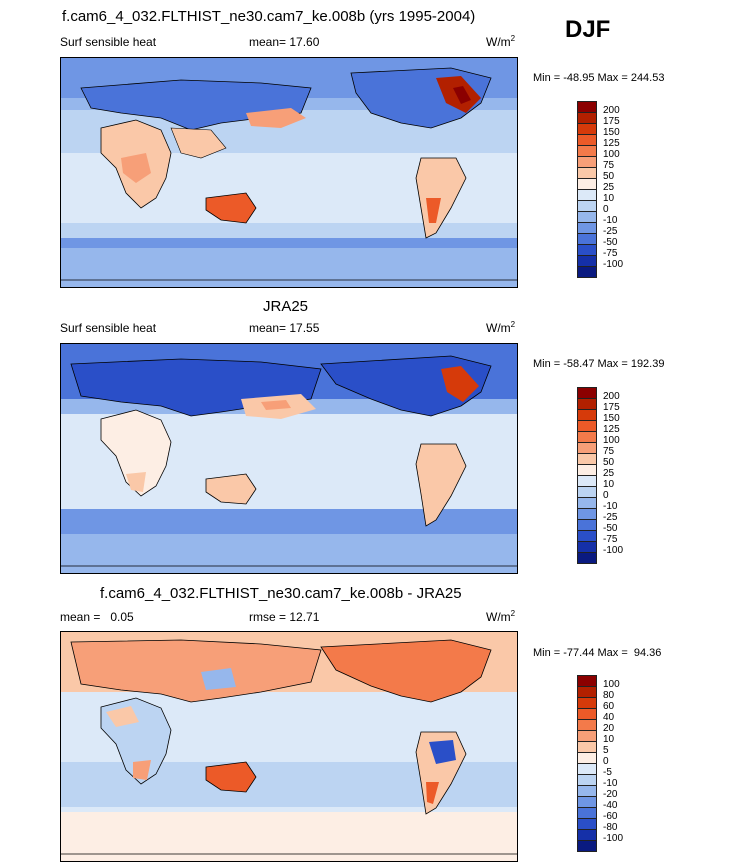 The image size is (732, 865). I want to click on minmax-diff: Min = -77.44 Max = 94.36, so click(597, 653).